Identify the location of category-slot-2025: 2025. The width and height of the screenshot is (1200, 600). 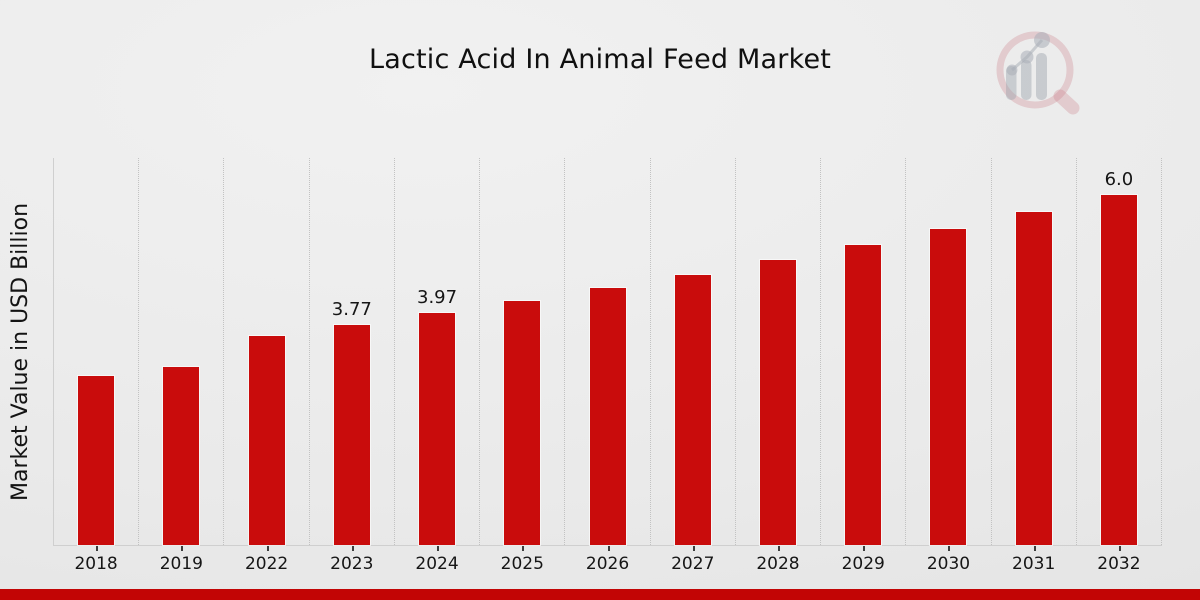
(523, 366).